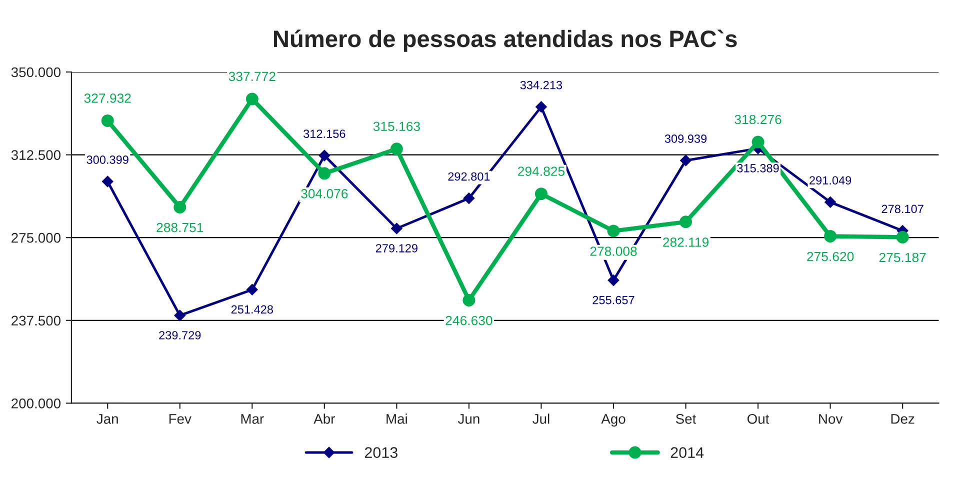  What do you see at coordinates (36, 403) in the screenshot?
I see `y-tick-label: 200.000` at bounding box center [36, 403].